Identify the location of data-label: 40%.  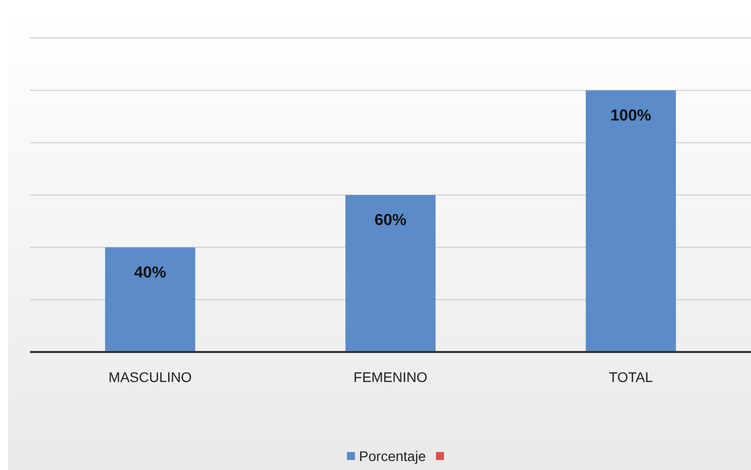
(150, 273).